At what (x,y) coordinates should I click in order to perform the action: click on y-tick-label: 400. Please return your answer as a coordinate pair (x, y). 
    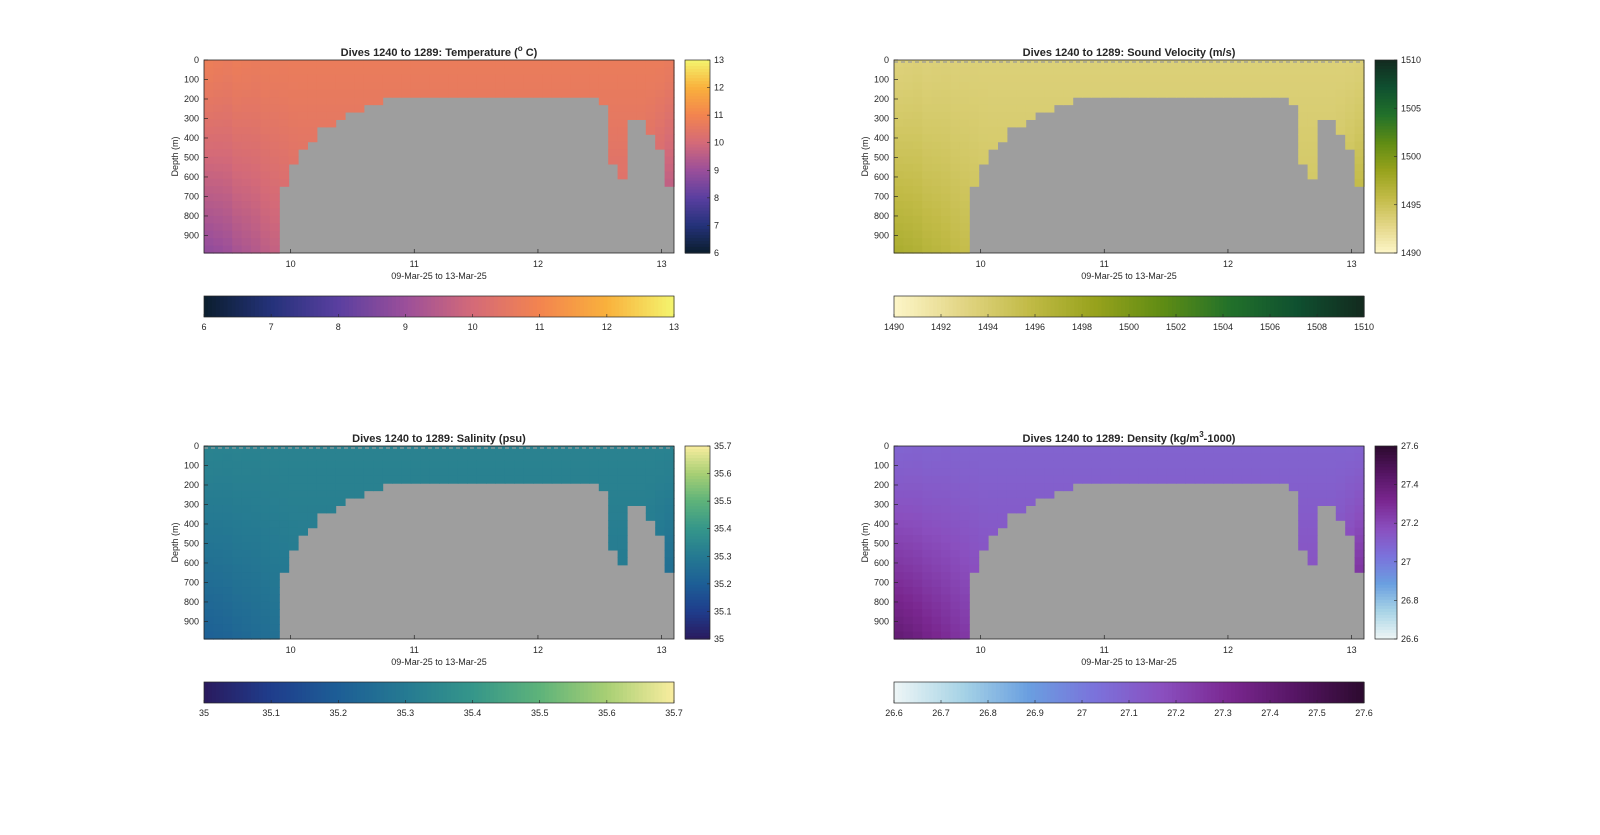
    Looking at the image, I should click on (881, 524).